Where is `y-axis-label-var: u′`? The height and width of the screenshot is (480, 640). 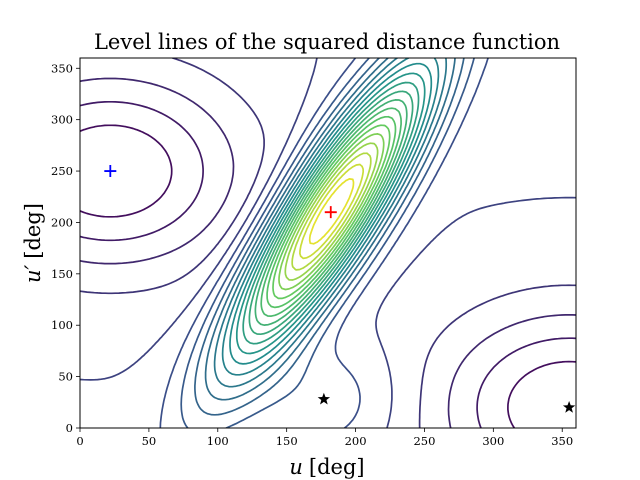 y-axis-label-var: u′ is located at coordinates (33, 273).